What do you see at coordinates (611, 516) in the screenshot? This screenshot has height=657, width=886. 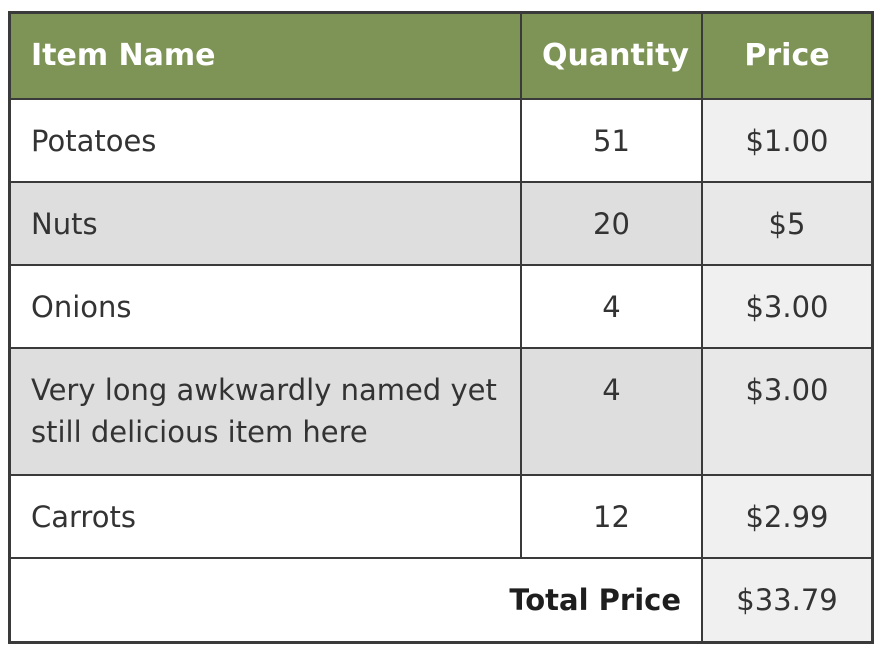 I see `cell-quantity: 12` at bounding box center [611, 516].